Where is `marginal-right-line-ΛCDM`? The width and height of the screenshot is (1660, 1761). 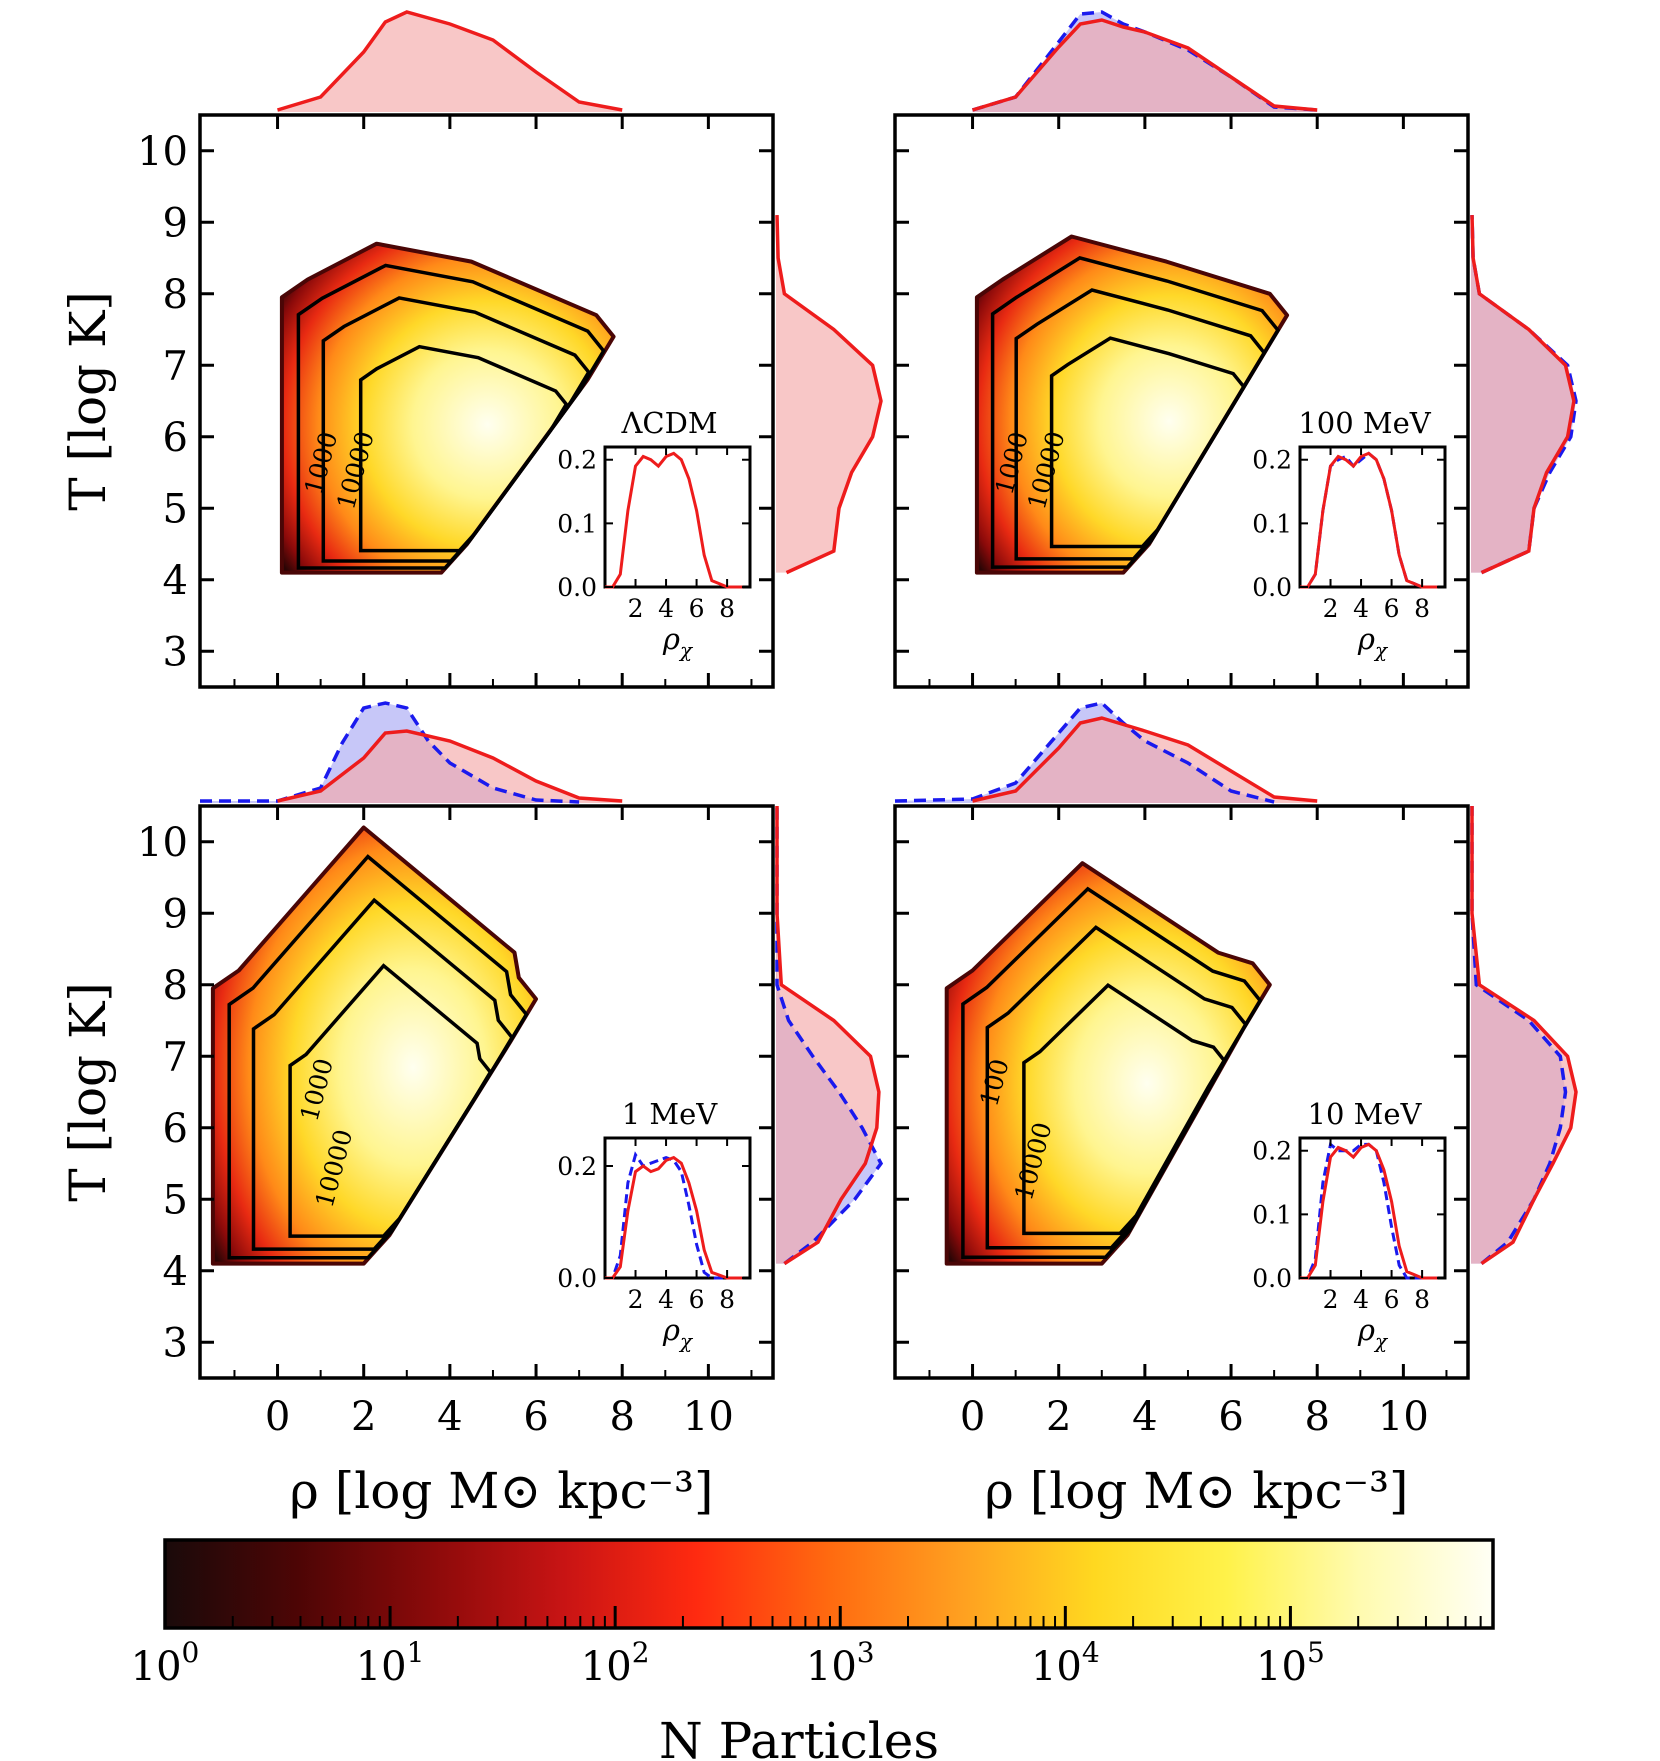 marginal-right-line-ΛCDM is located at coordinates (829, 395).